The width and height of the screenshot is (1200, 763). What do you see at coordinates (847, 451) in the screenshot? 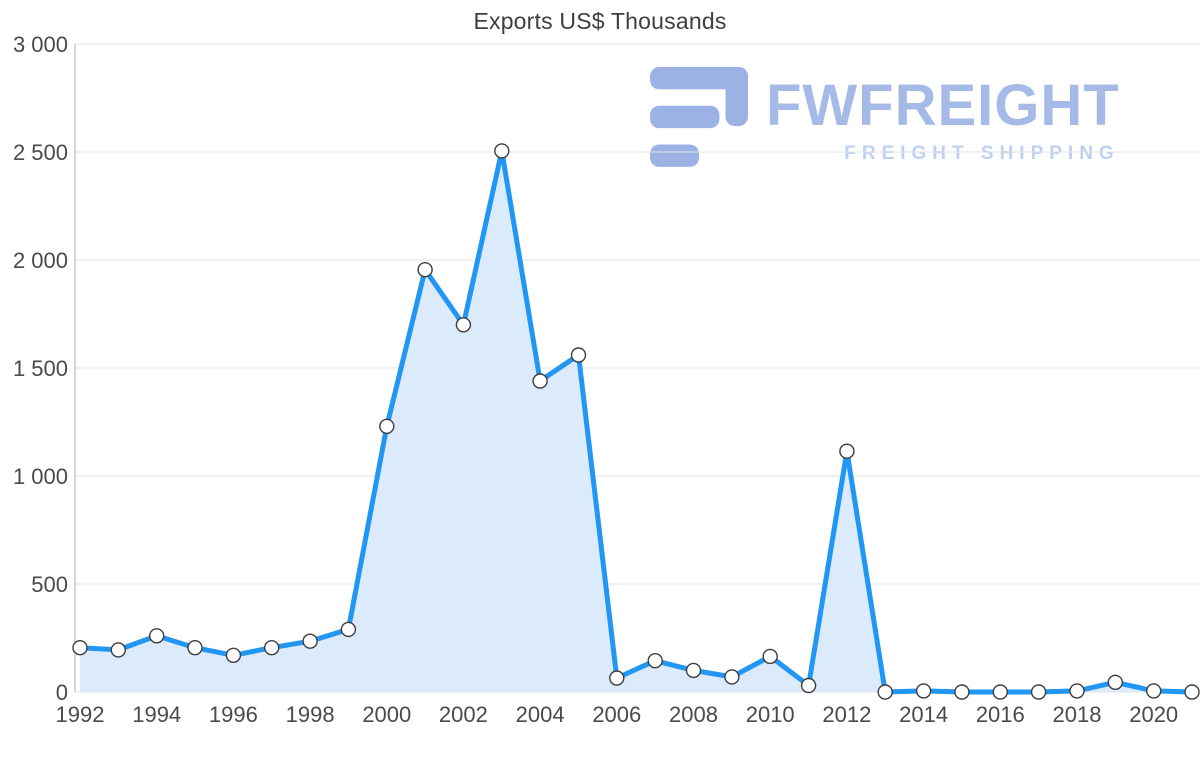
I see `data-point-2012` at bounding box center [847, 451].